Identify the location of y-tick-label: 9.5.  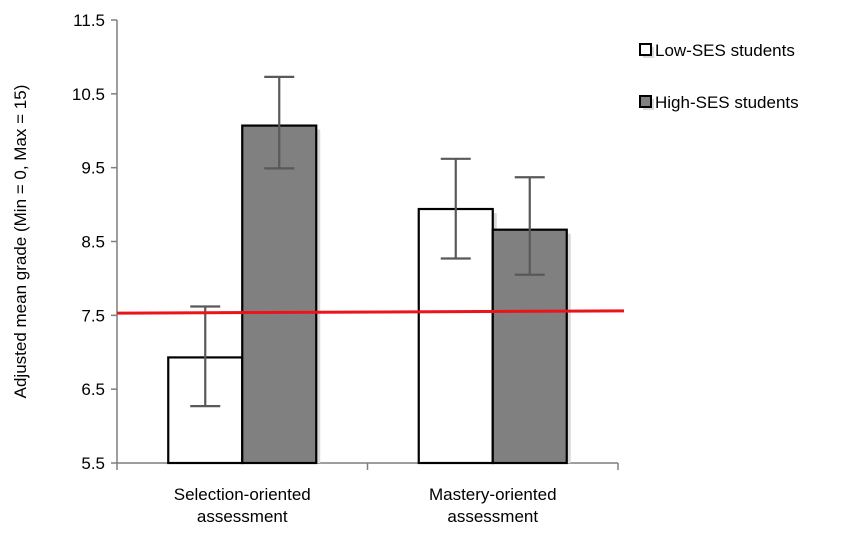
(93, 168).